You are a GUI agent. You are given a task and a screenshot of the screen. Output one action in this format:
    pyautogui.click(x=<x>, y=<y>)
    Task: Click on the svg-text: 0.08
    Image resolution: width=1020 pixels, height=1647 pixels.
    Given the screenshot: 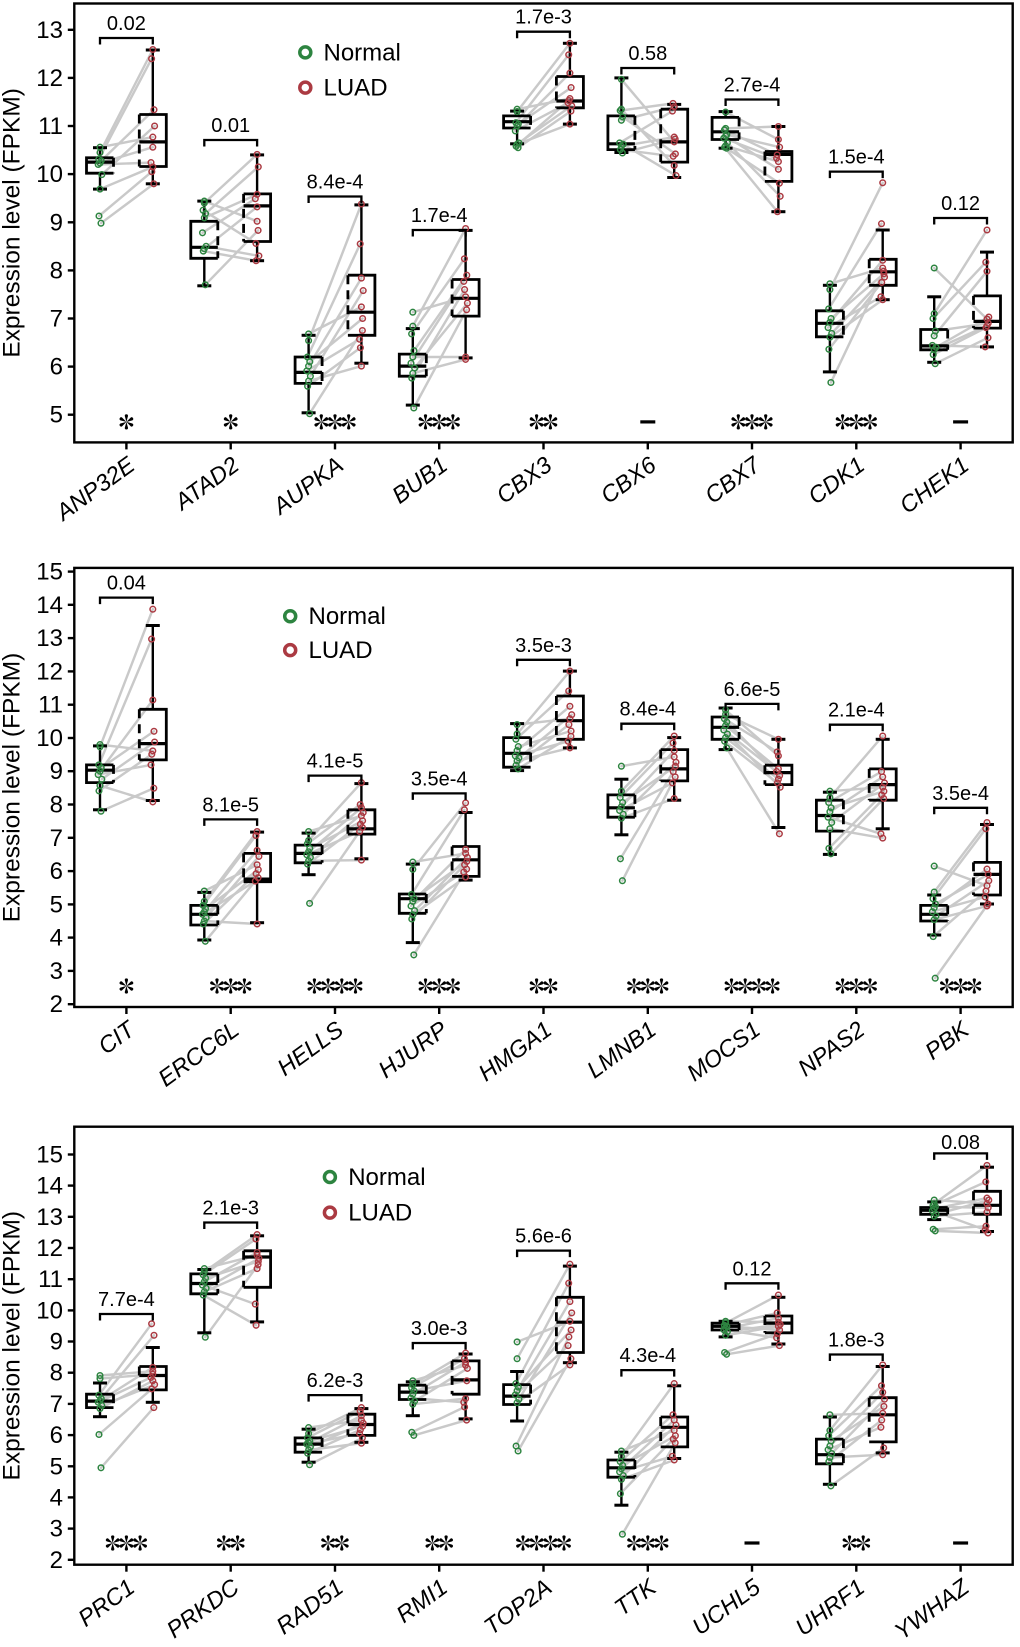 What is the action you would take?
    pyautogui.click(x=960, y=1143)
    